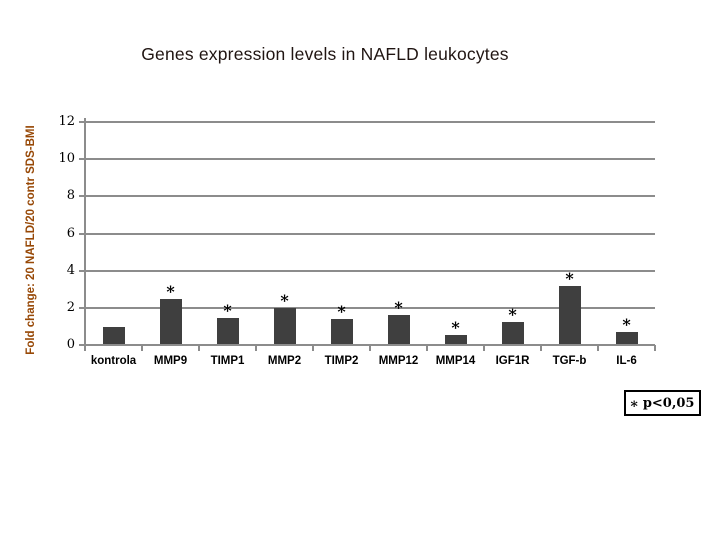 This screenshot has width=720, height=540. Describe the element at coordinates (569, 361) in the screenshot. I see `x-category-label: TGF-b` at that location.